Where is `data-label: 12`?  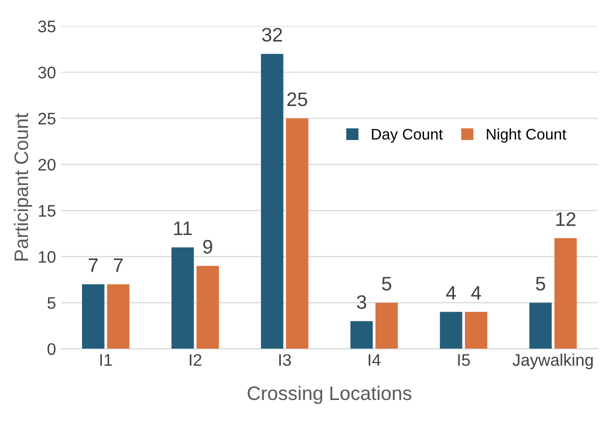 data-label: 12 is located at coordinates (566, 219).